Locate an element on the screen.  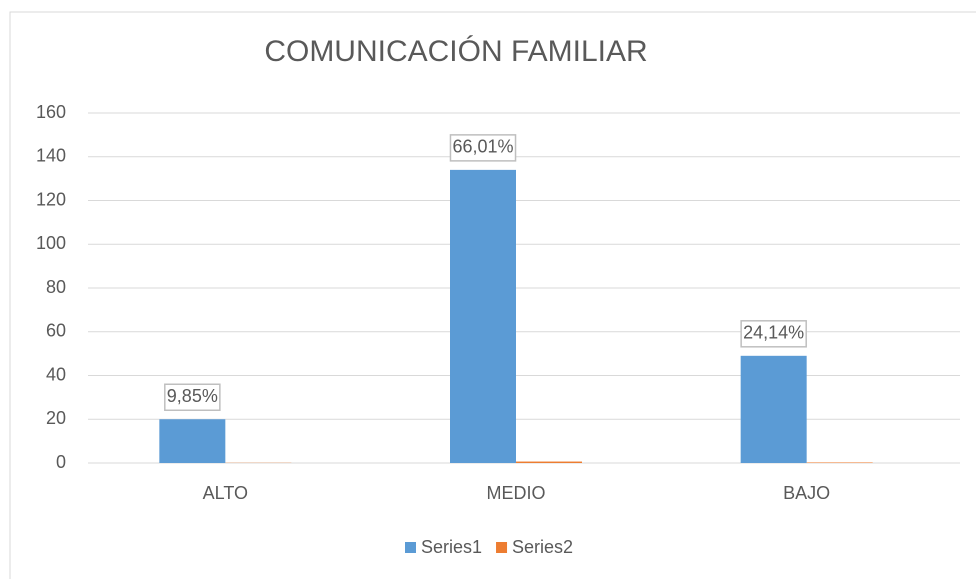
y-tick-label: 20 is located at coordinates (56, 418).